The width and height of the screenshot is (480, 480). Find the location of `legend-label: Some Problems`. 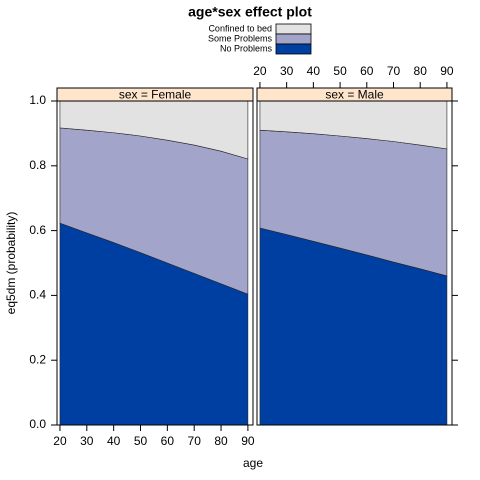

legend-label: Some Problems is located at coordinates (240, 38).